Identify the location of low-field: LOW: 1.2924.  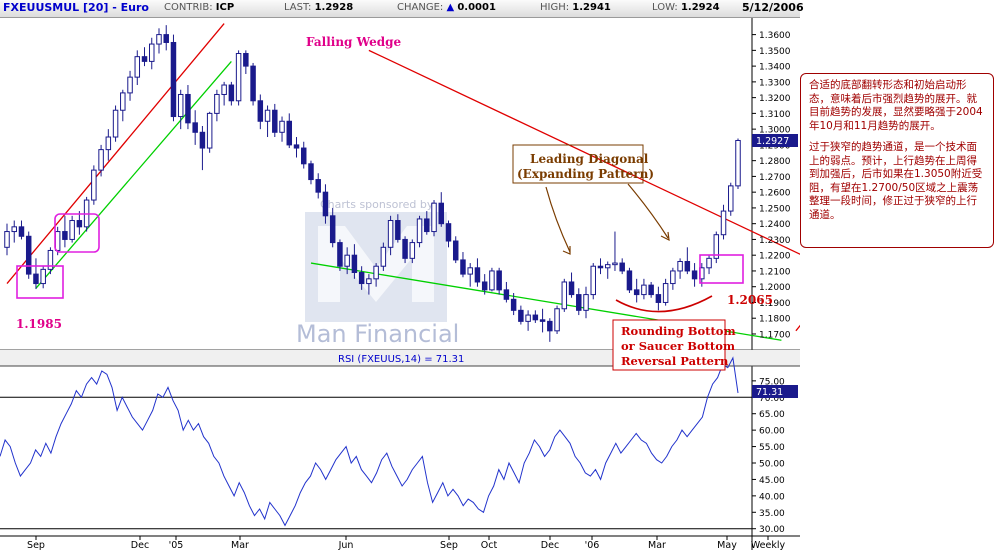
(686, 8).